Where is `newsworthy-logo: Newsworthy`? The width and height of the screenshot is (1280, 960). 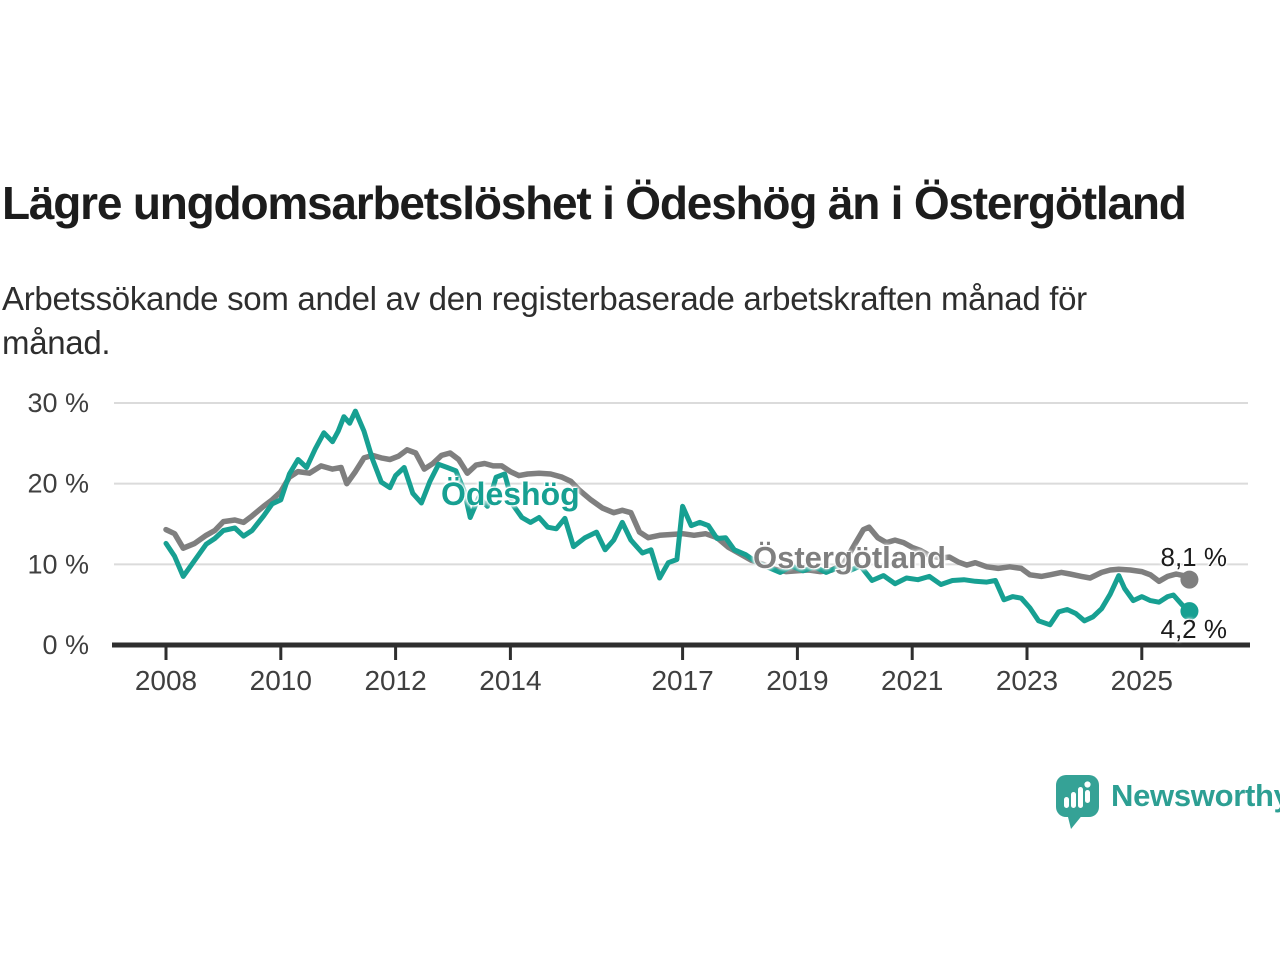
newsworthy-logo: Newsworthy is located at coordinates (1168, 805).